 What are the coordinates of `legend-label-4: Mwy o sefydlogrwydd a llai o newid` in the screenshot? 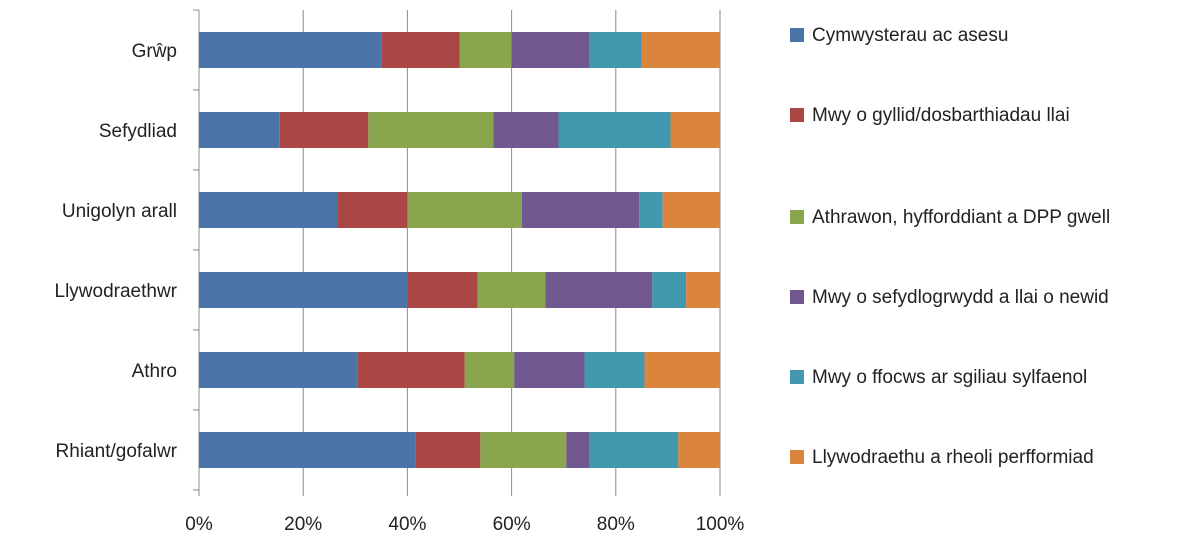 It's located at (960, 297).